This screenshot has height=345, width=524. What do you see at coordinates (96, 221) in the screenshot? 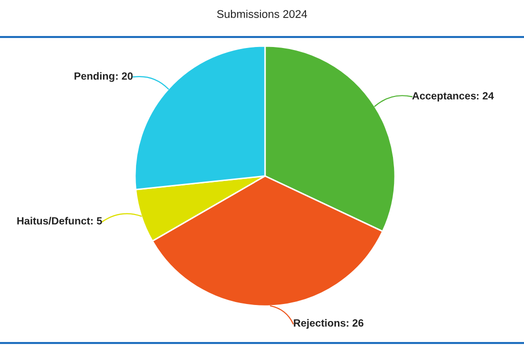
I see `data-label: : 5` at bounding box center [96, 221].